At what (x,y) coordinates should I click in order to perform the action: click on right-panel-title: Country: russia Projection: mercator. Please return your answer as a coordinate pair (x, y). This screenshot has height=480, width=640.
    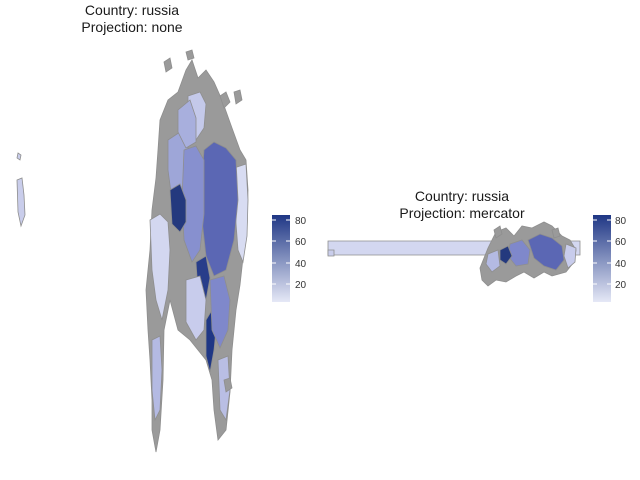
    Looking at the image, I should click on (462, 205).